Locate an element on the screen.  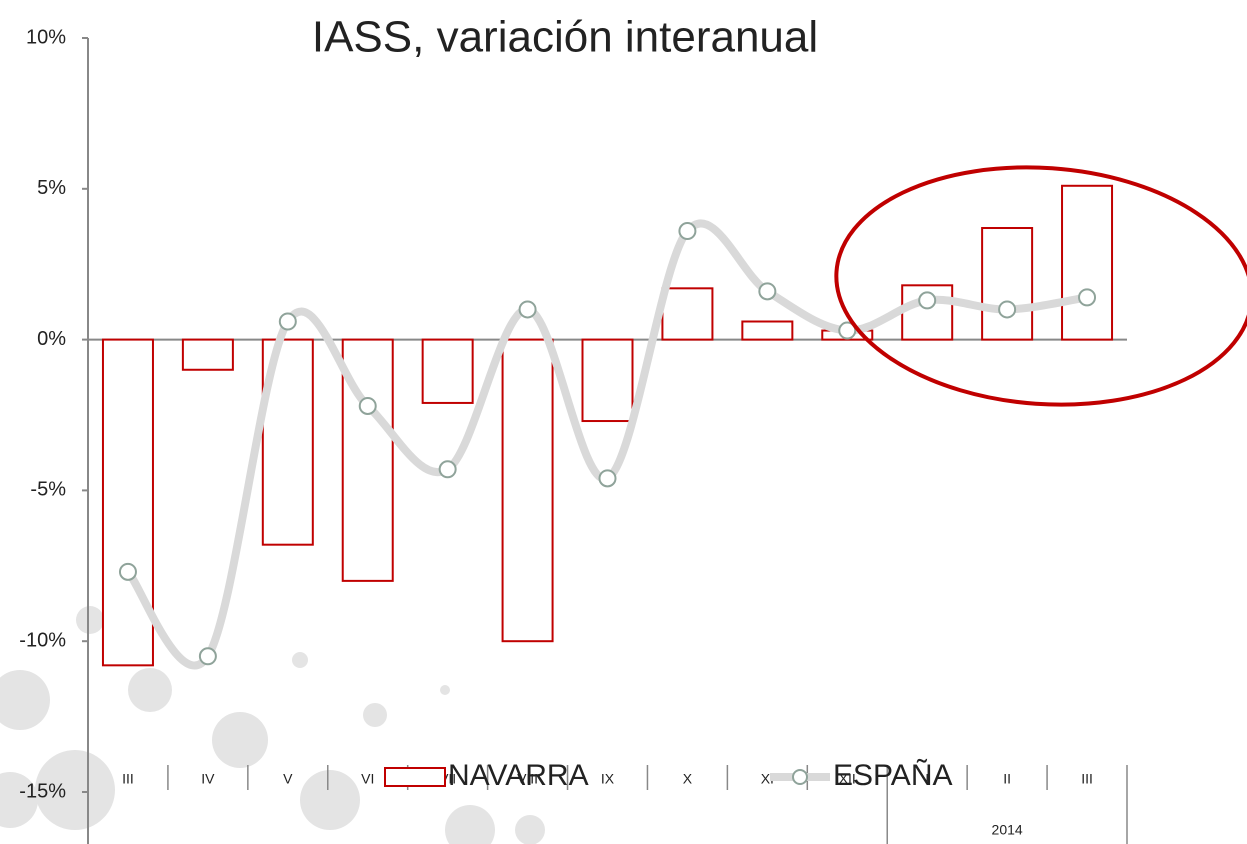
y-tick-label: -5% is located at coordinates (48, 490).